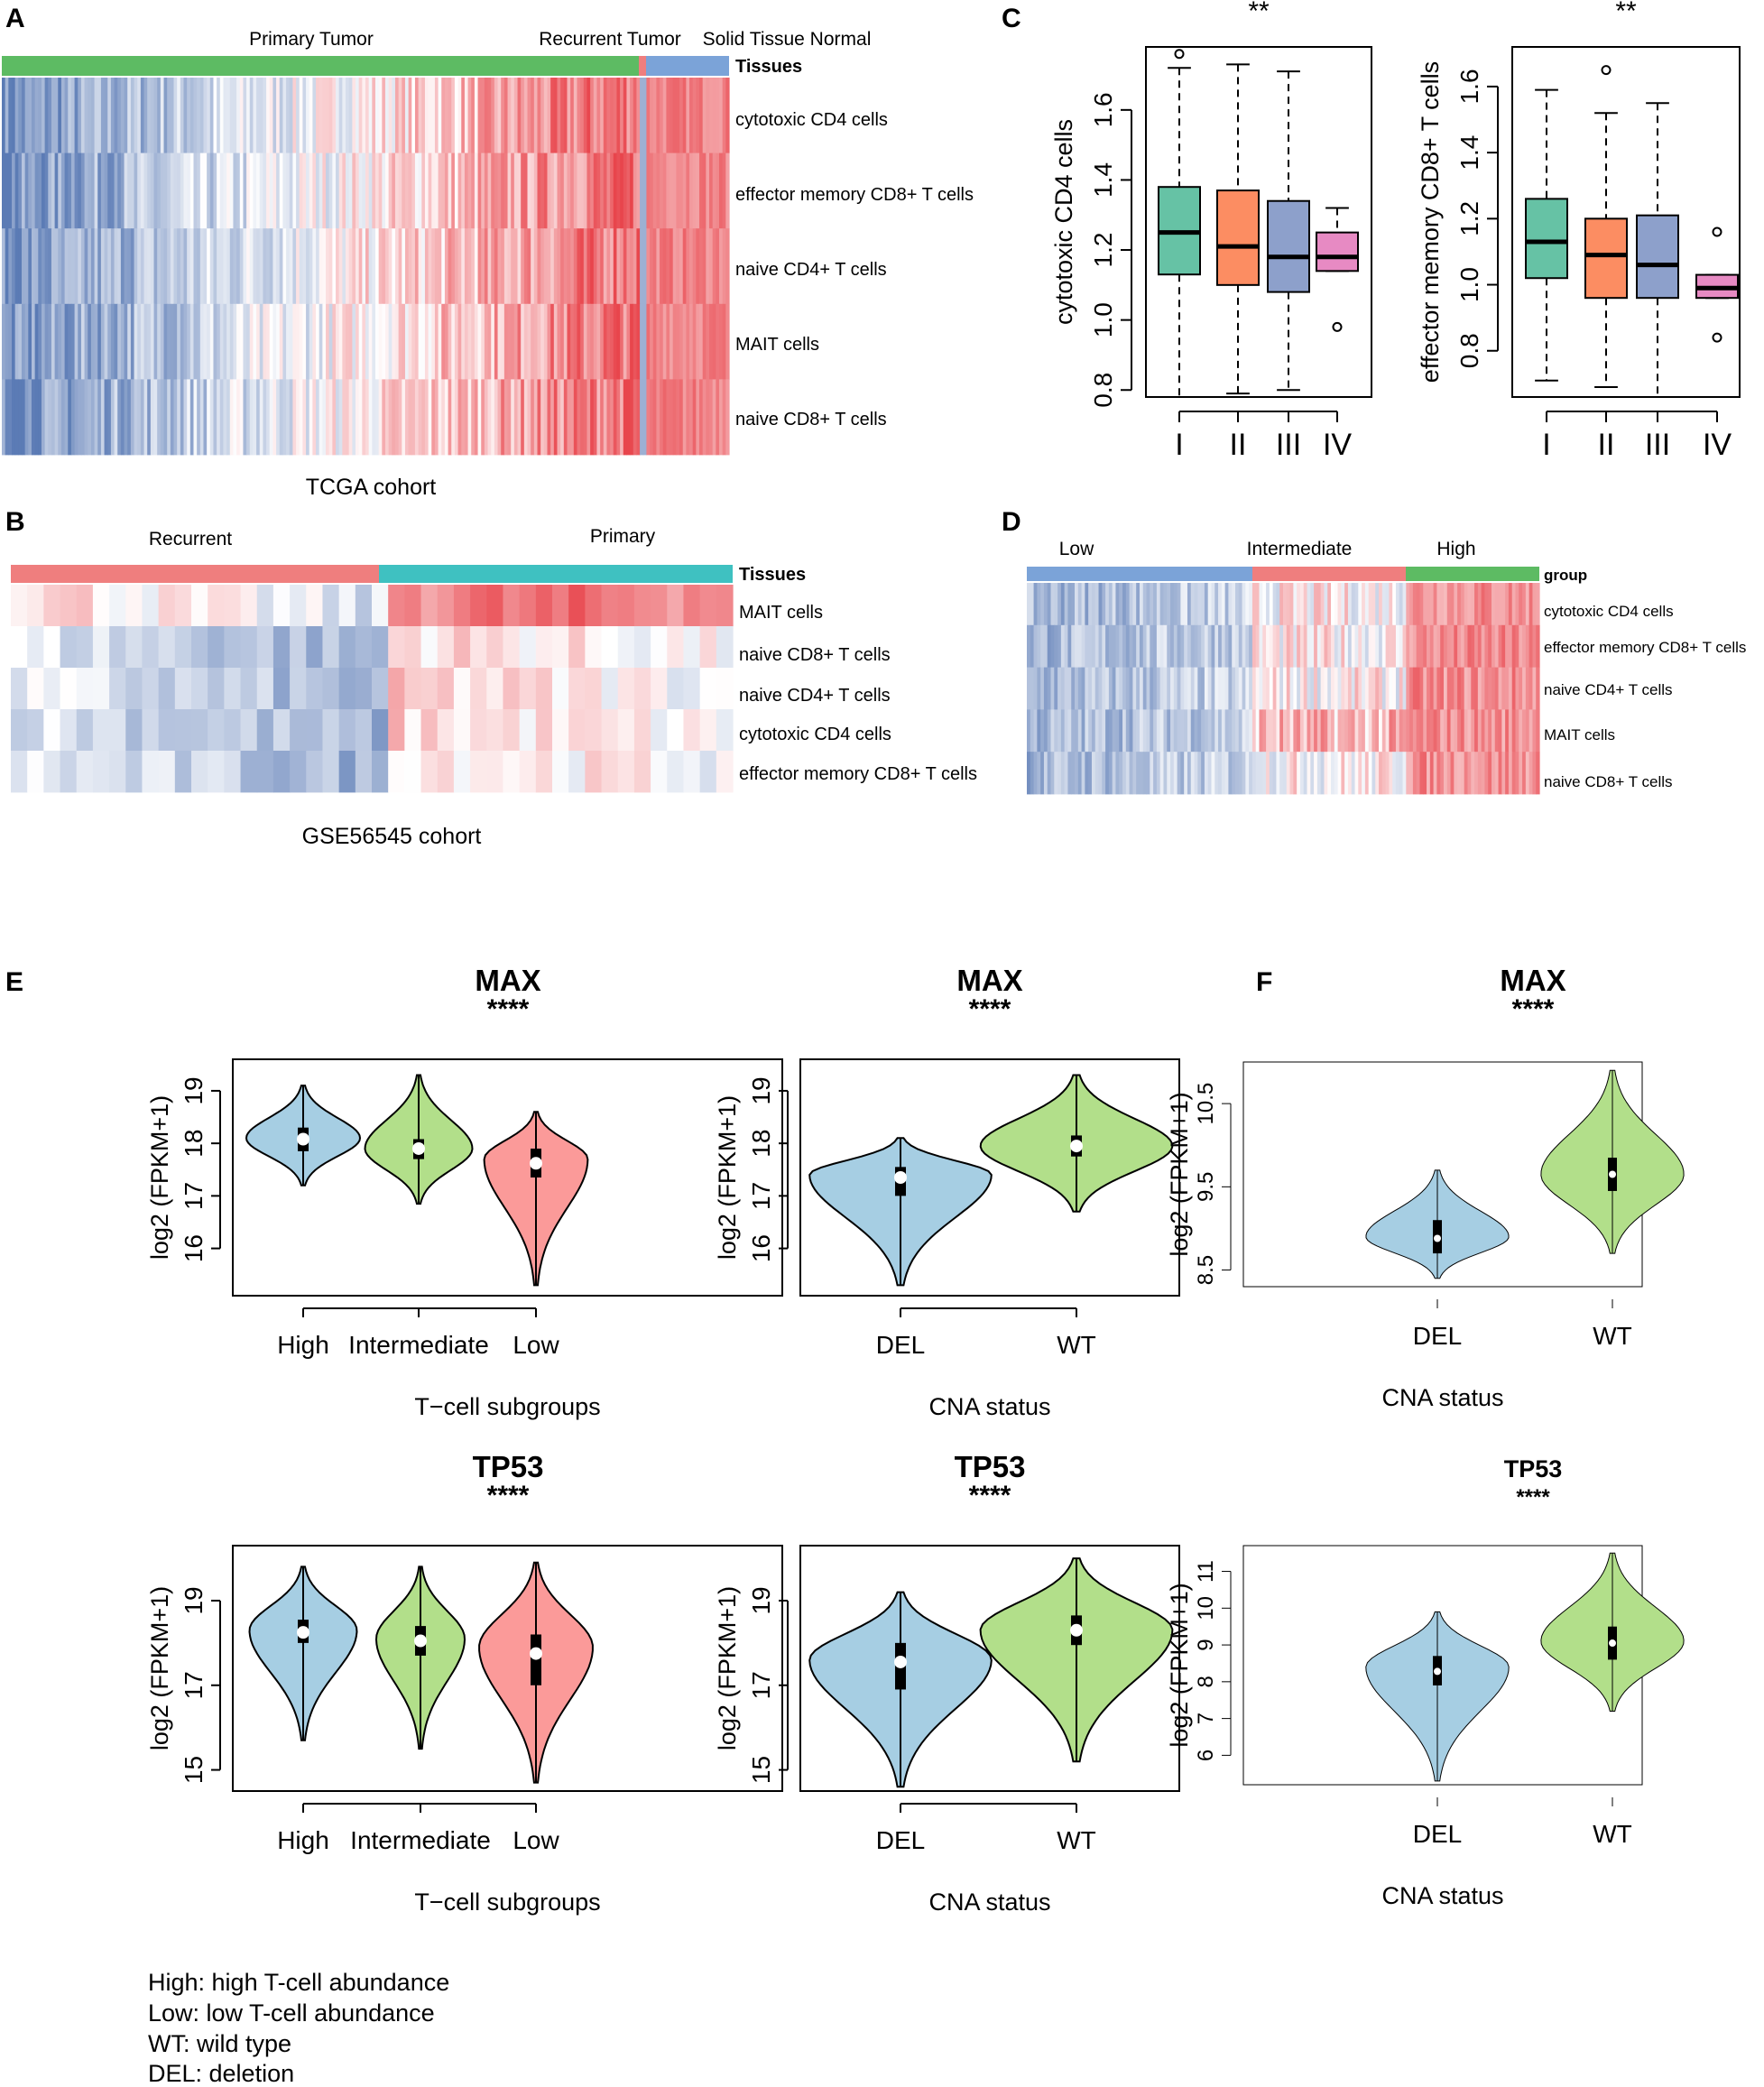 This screenshot has width=1764, height=2087. I want to click on legend-item: High: high T-cell abundance, so click(298, 1983).